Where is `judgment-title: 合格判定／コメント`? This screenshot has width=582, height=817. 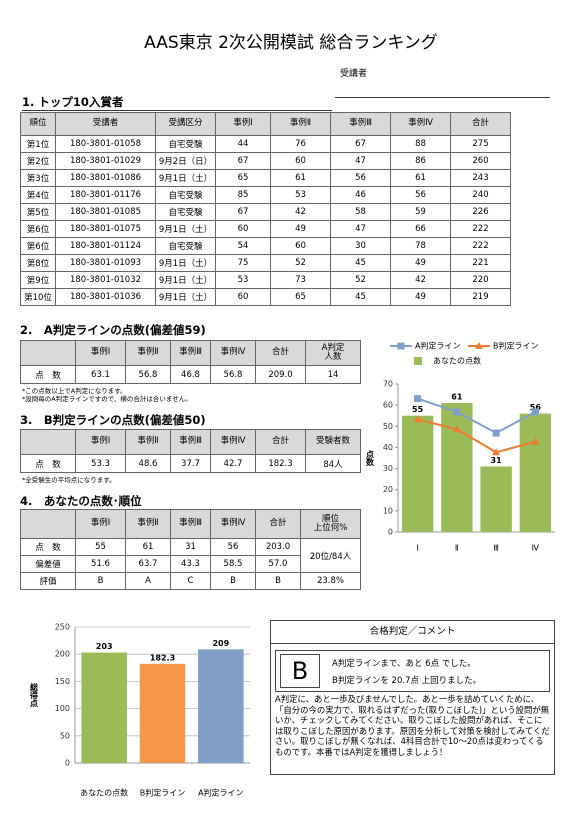 judgment-title: 合格判定／コメント is located at coordinates (412, 632).